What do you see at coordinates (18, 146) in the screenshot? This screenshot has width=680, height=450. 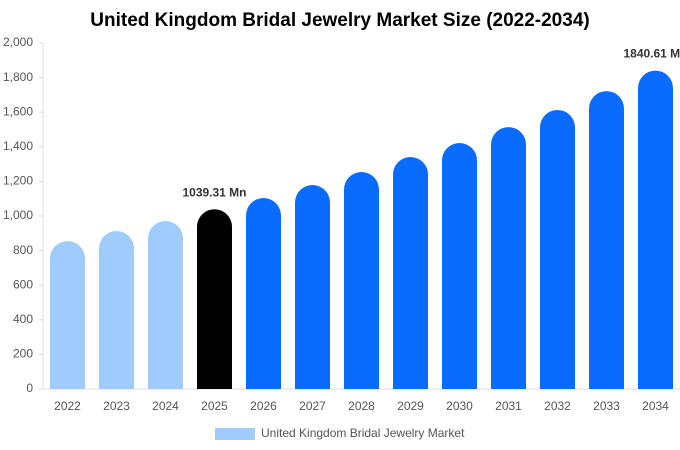 I see `y-tick-label: 1,400` at bounding box center [18, 146].